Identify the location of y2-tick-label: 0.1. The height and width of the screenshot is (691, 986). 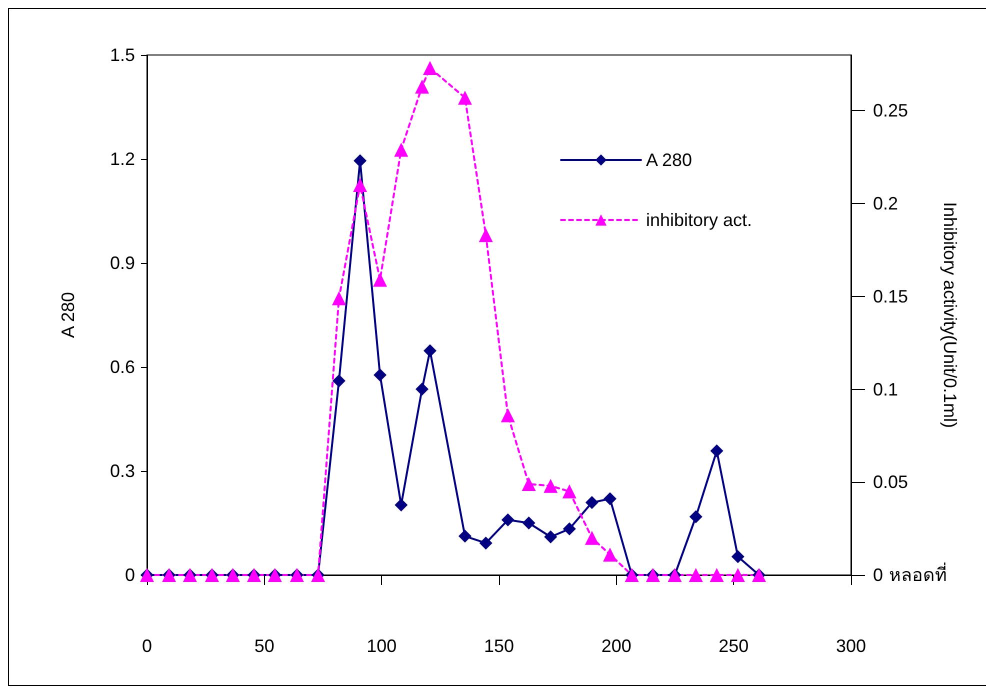
(885, 389).